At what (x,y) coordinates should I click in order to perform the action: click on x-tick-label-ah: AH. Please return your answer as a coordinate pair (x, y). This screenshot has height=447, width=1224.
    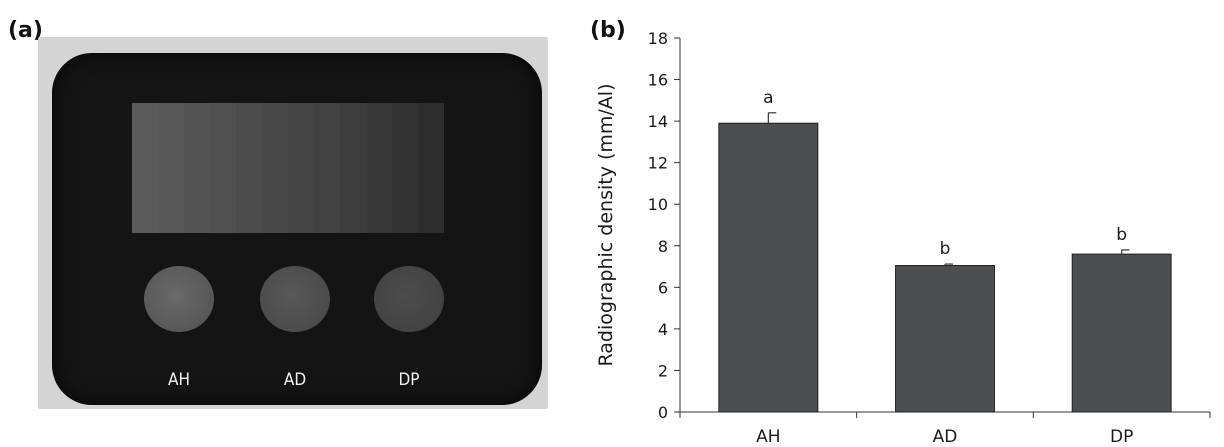
    Looking at the image, I should click on (768, 437).